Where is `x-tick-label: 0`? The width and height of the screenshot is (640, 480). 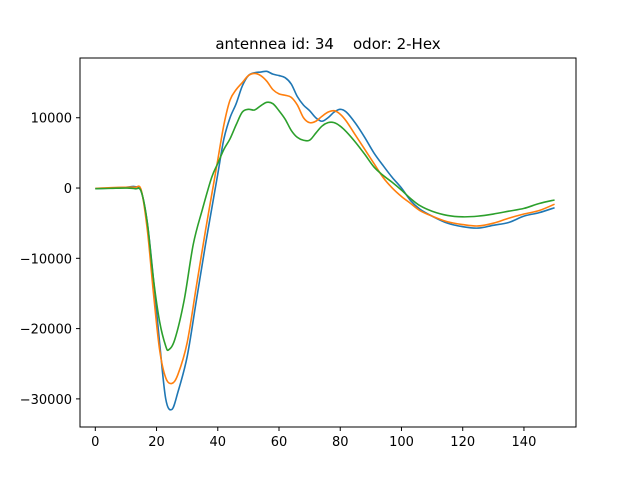 x-tick-label: 0 is located at coordinates (95, 442).